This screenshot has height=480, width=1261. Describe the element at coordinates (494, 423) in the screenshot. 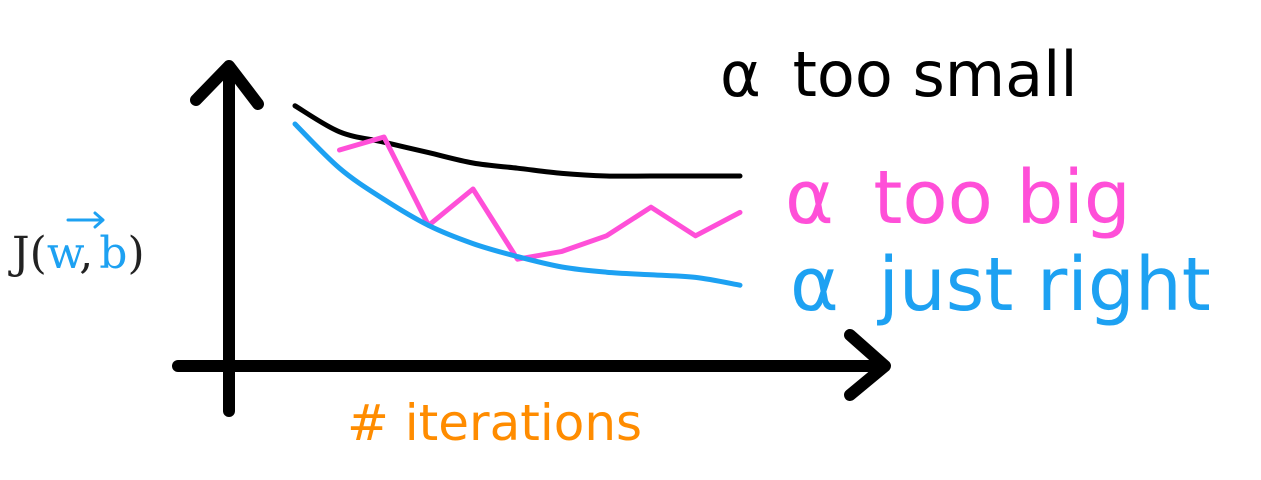

I see `x-axis-label: # iterations` at that location.